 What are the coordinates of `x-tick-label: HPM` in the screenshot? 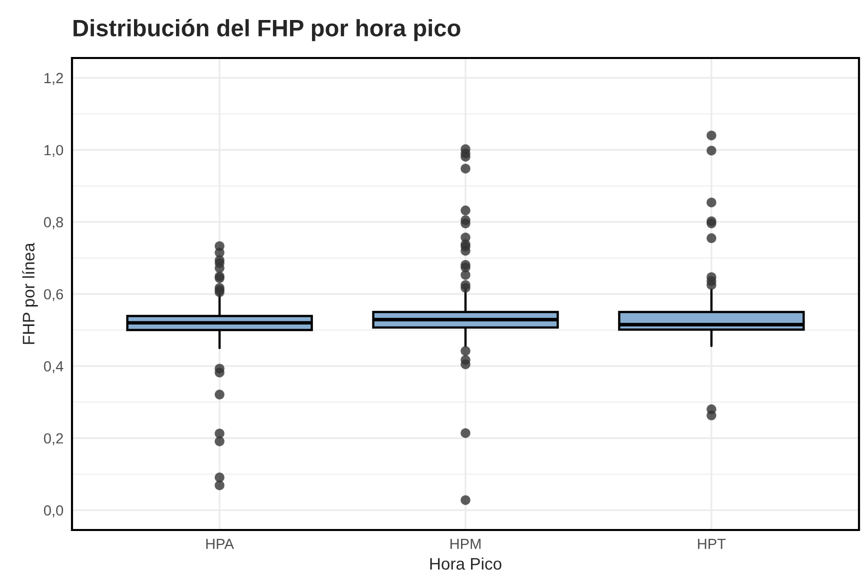 It's located at (465, 543).